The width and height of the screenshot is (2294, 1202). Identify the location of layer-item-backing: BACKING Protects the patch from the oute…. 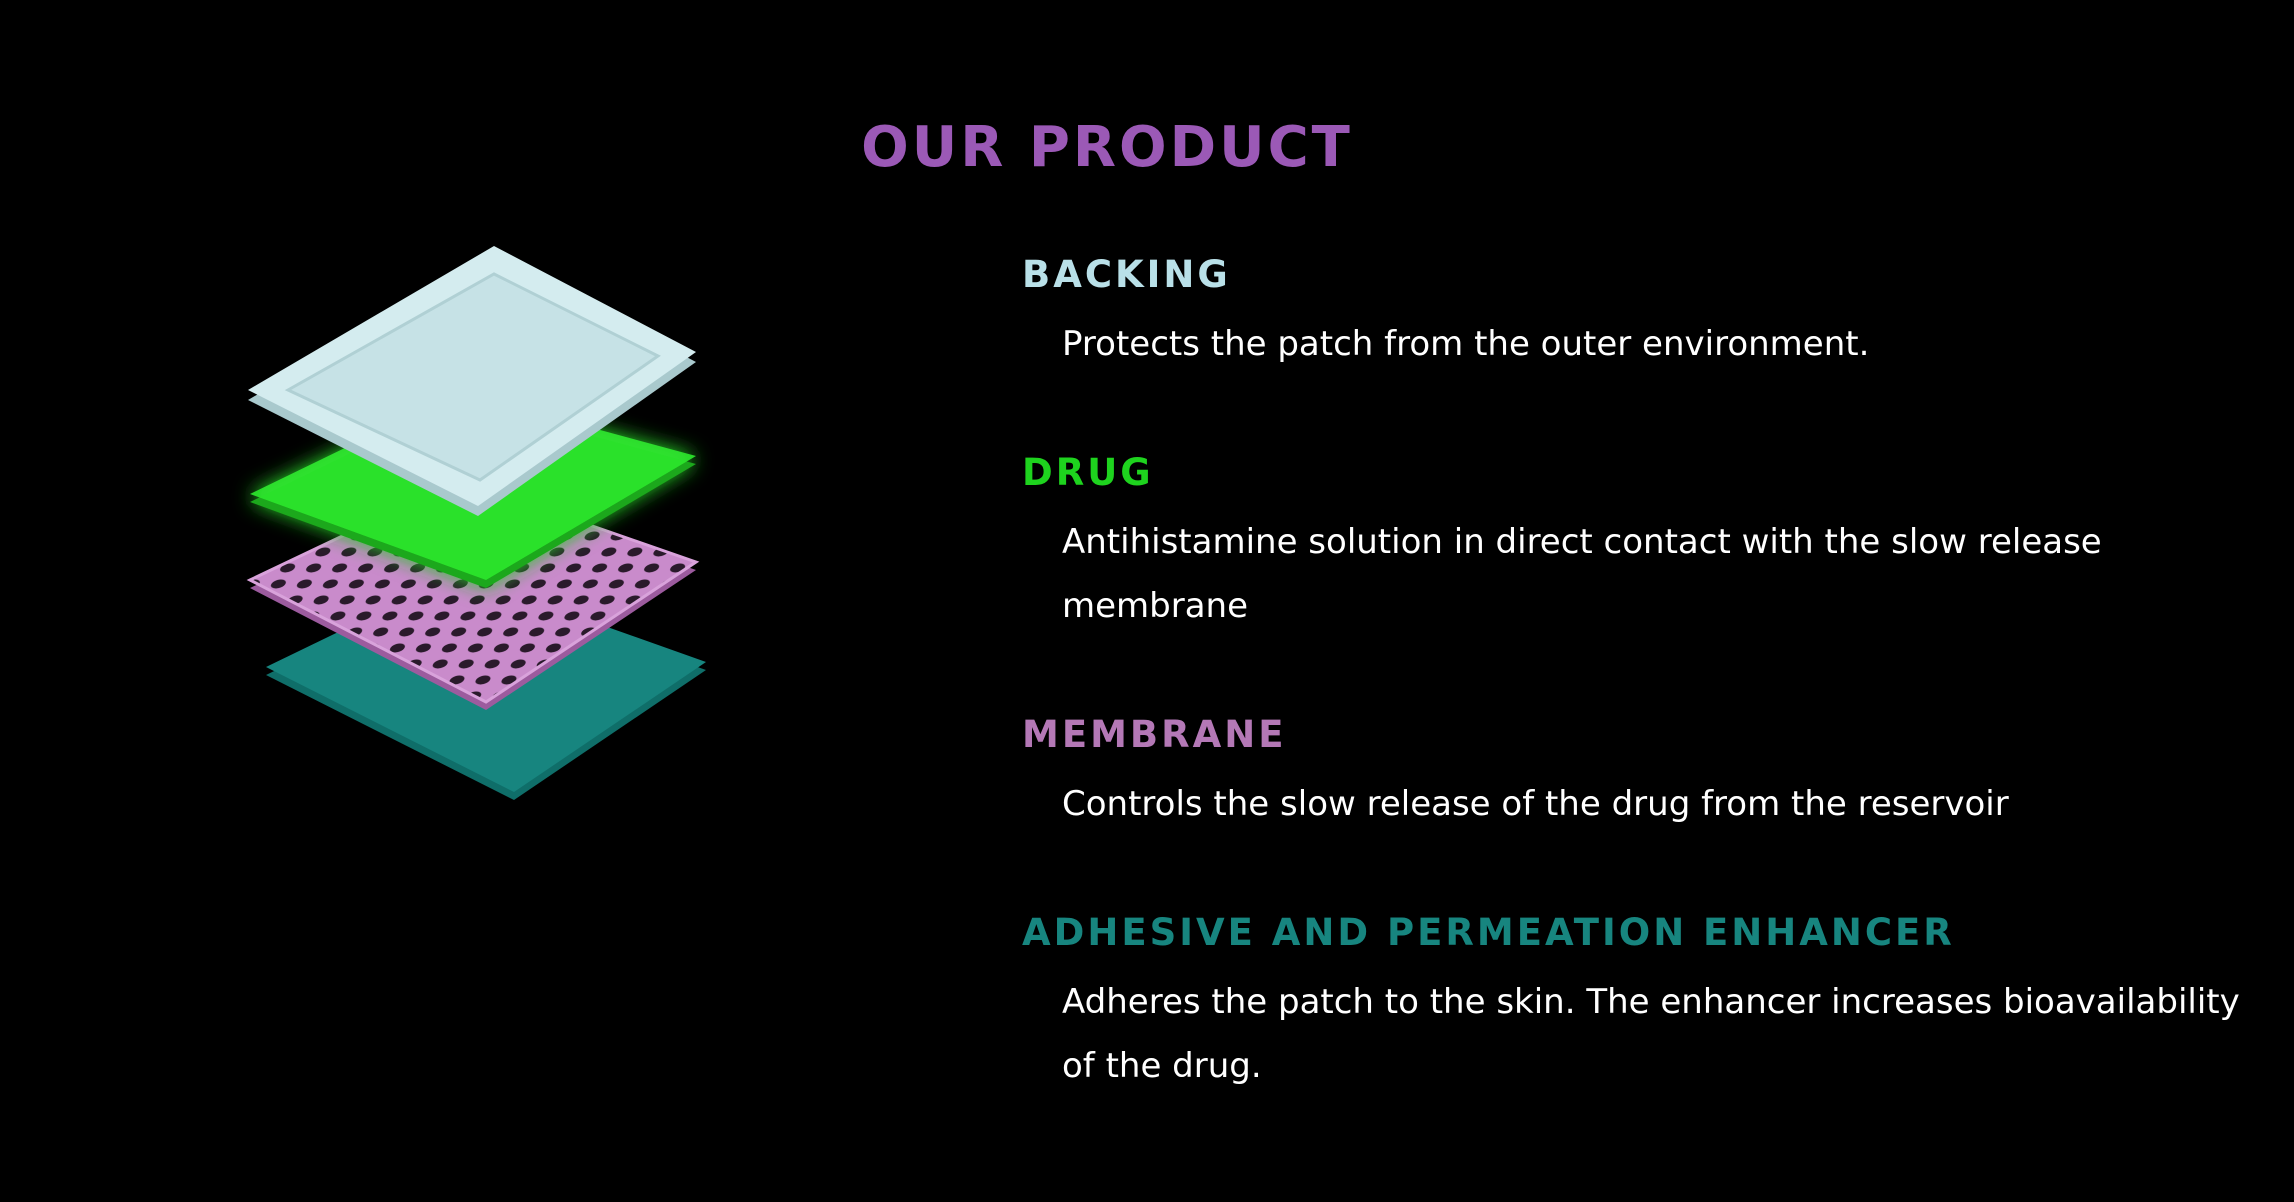
(1642, 347).